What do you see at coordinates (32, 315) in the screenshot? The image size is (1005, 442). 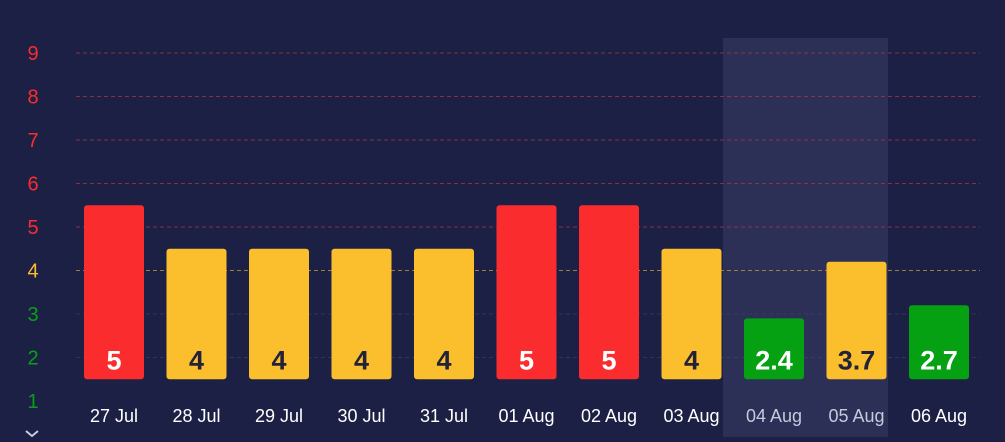 I see `y-tick-label: 3` at bounding box center [32, 315].